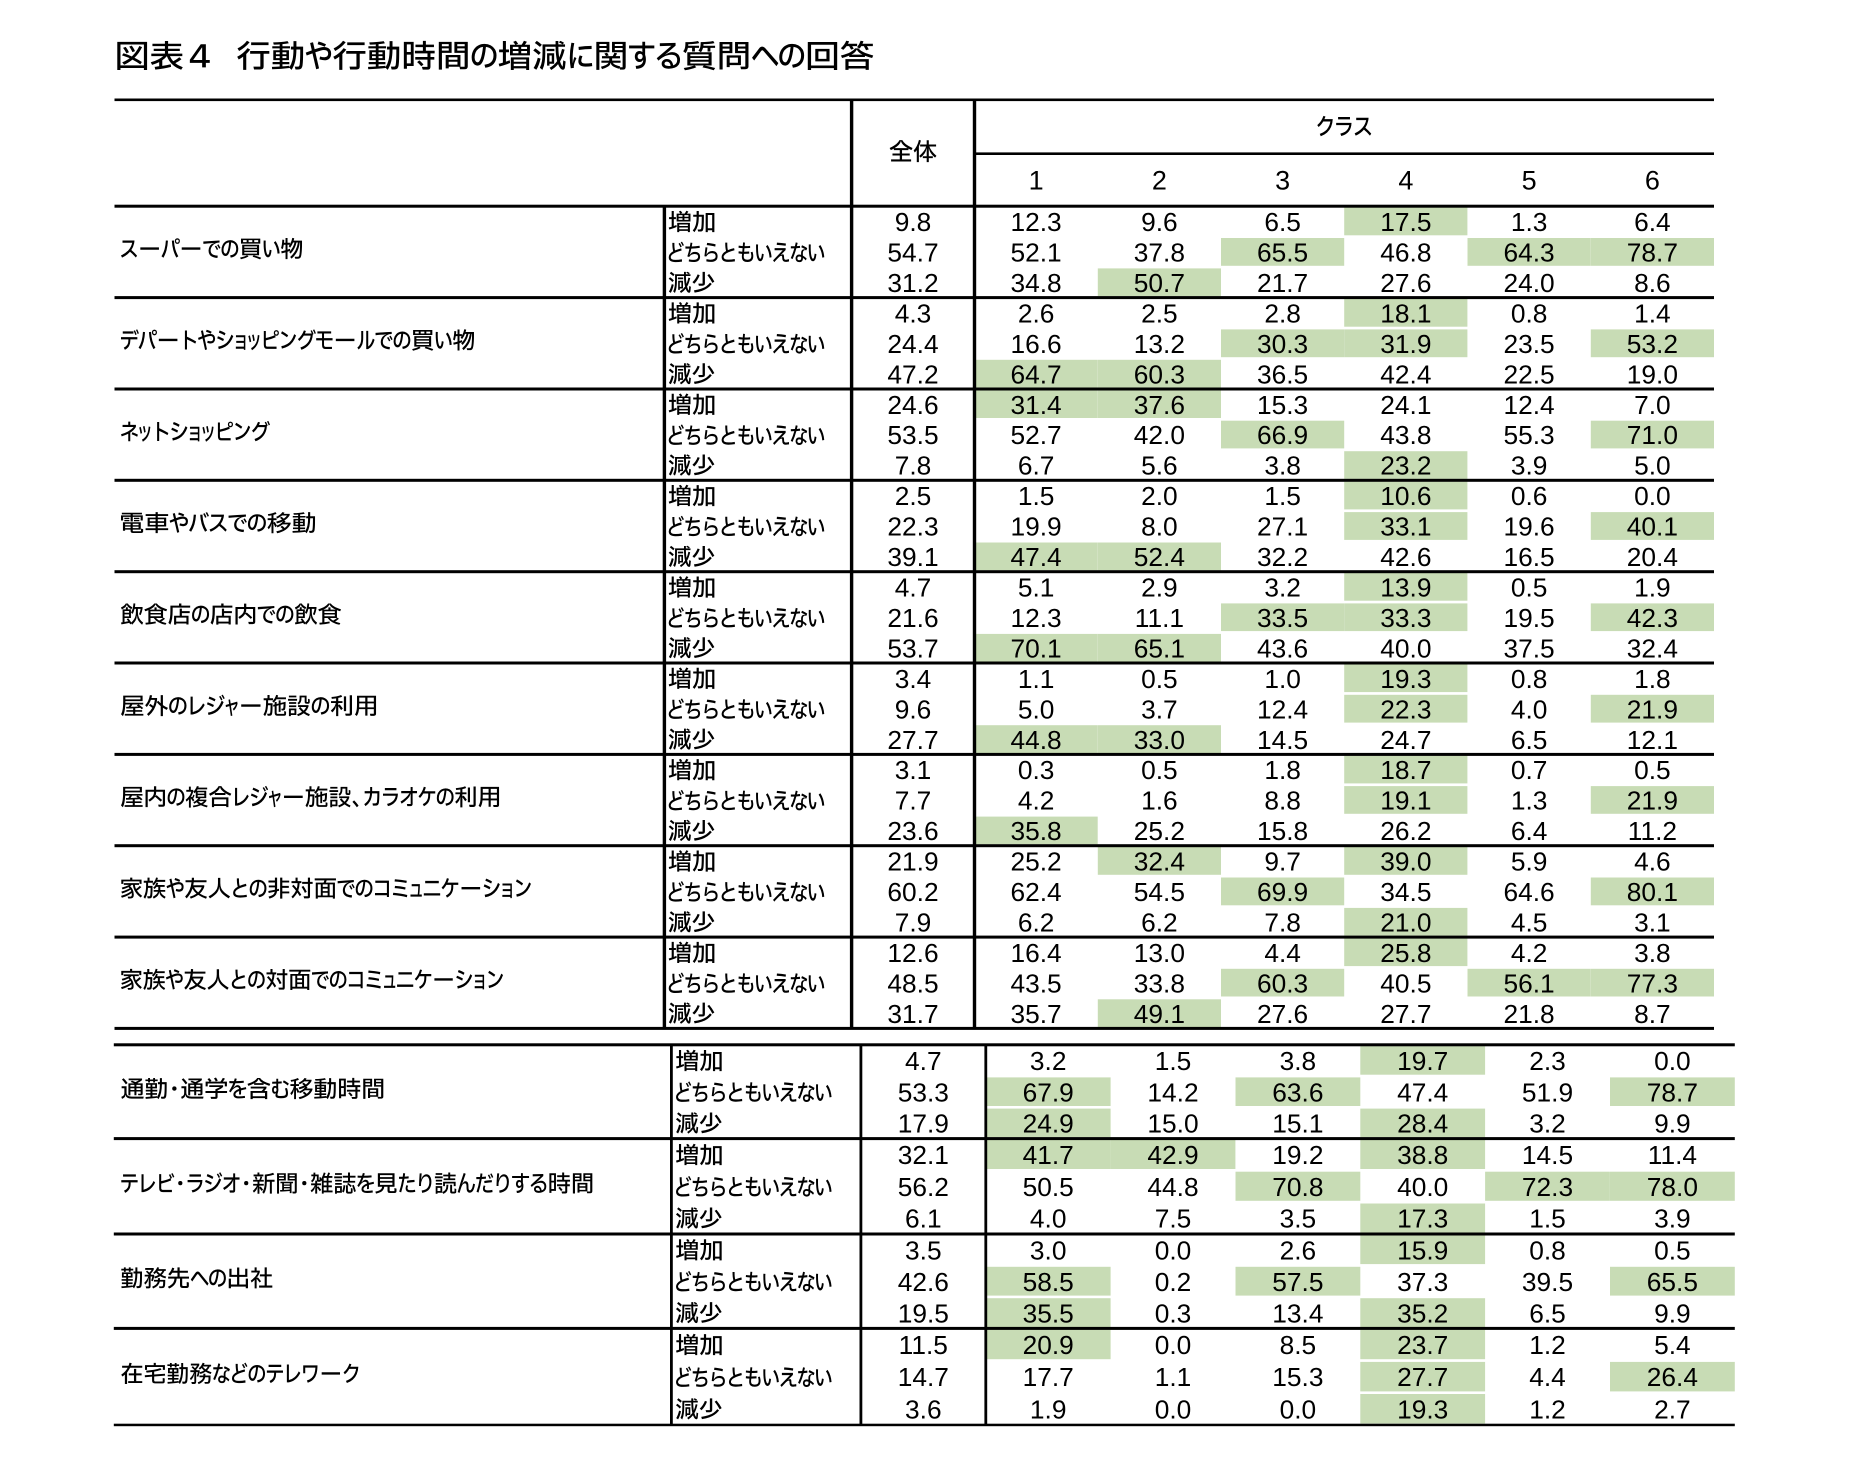 Image resolution: width=1852 pixels, height=1467 pixels. I want to click on svg-text: 34.8, so click(1036, 283).